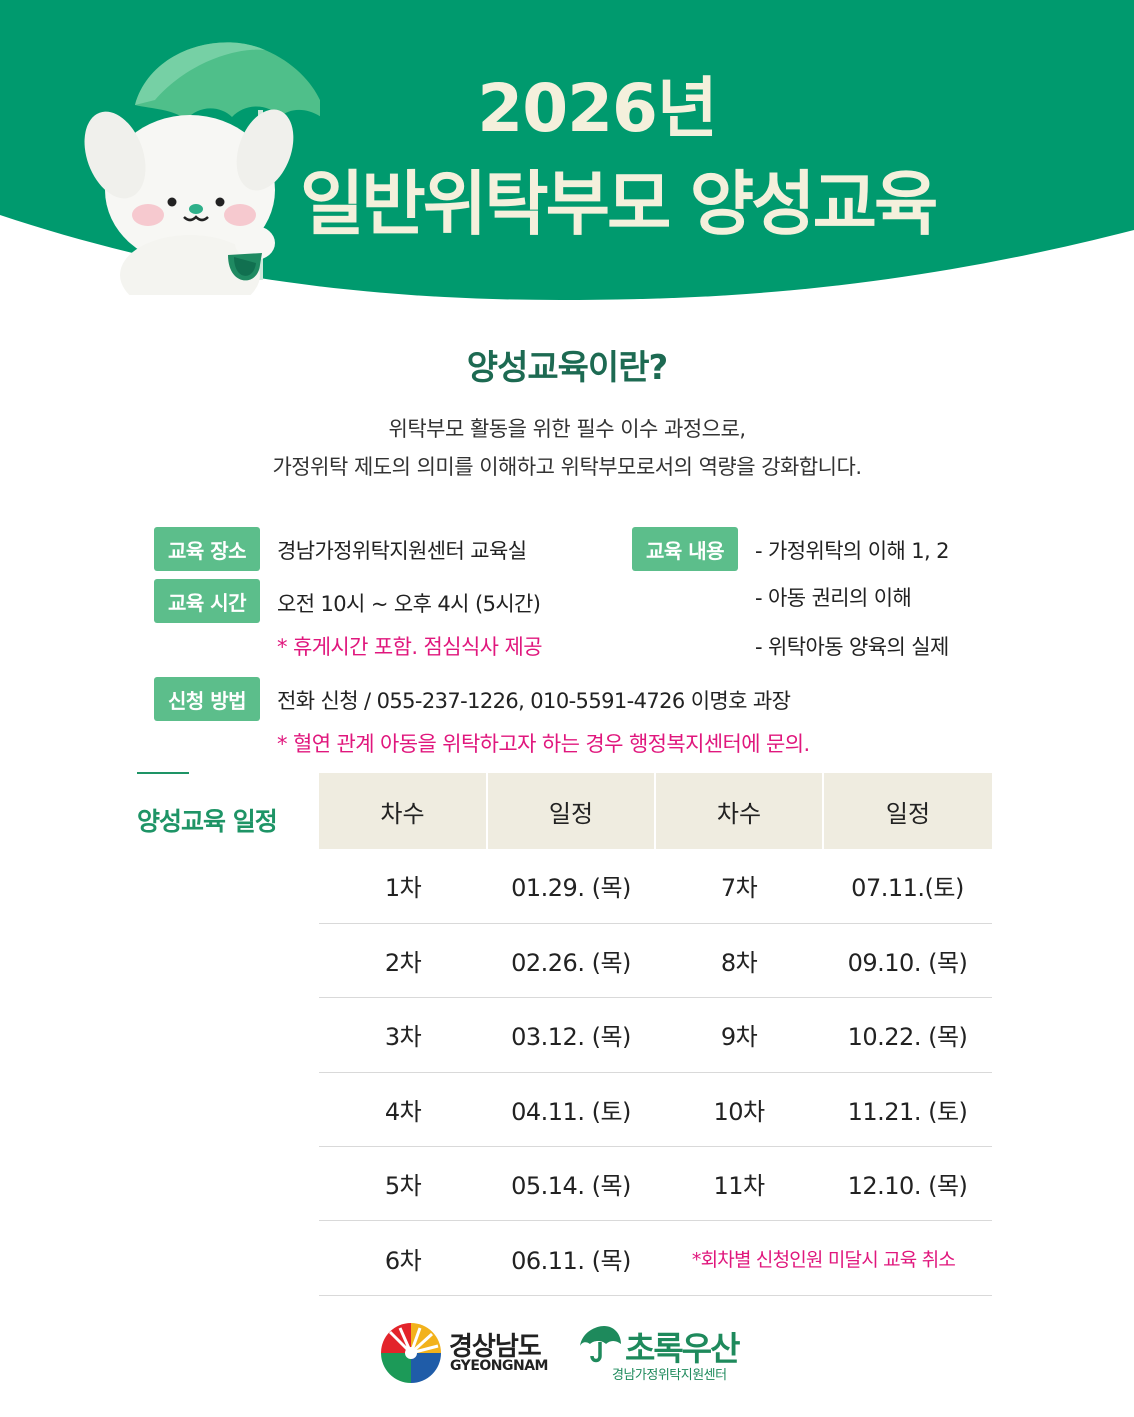 This screenshot has height=1417, width=1134. Describe the element at coordinates (823, 1258) in the screenshot. I see `cancellation-note: *회차별 신청인원 미달시 교육 취소` at that location.